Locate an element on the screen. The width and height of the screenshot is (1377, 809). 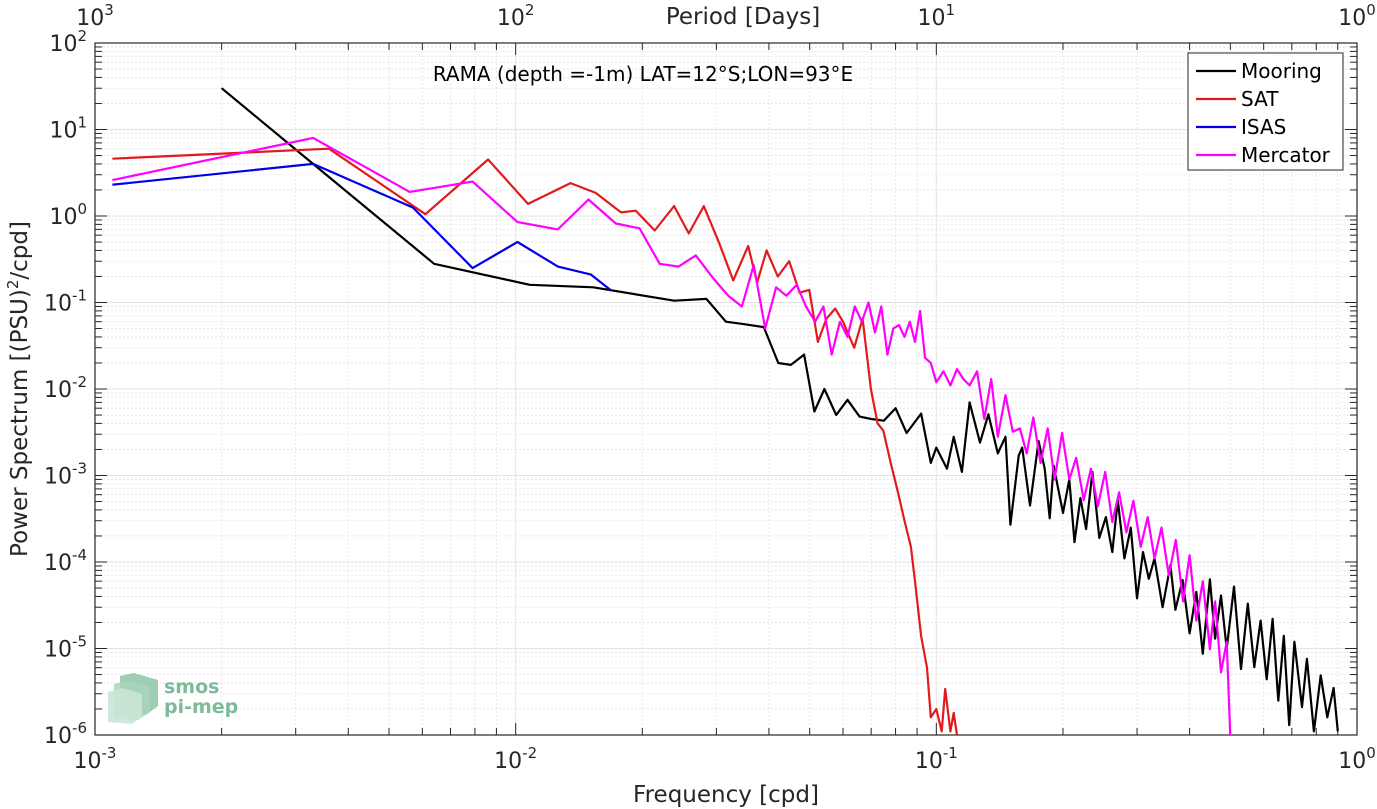
y-tick-label: 10⁰ is located at coordinates (68, 215).